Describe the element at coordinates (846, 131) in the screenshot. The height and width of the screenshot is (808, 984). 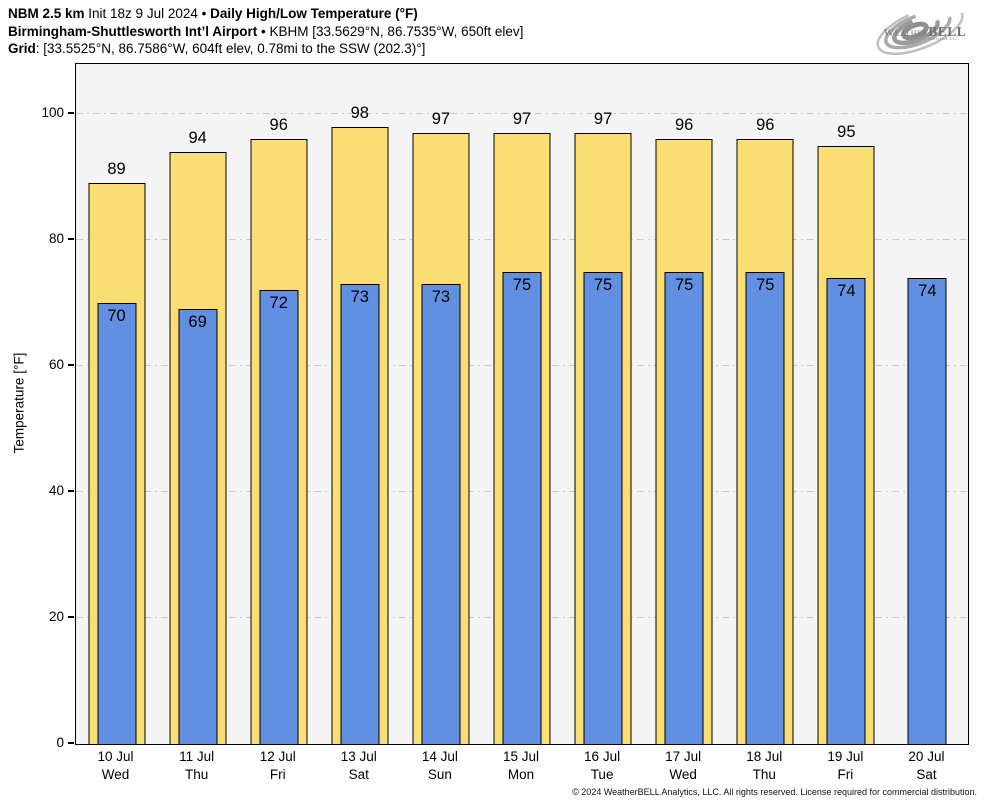
I see `high-temp-value: 95` at that location.